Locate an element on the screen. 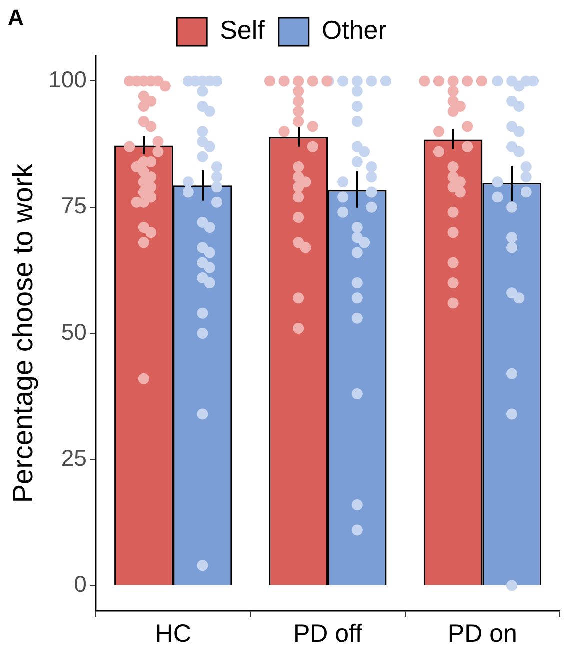 The width and height of the screenshot is (576, 659). x-tick-label: PD off is located at coordinates (328, 634).